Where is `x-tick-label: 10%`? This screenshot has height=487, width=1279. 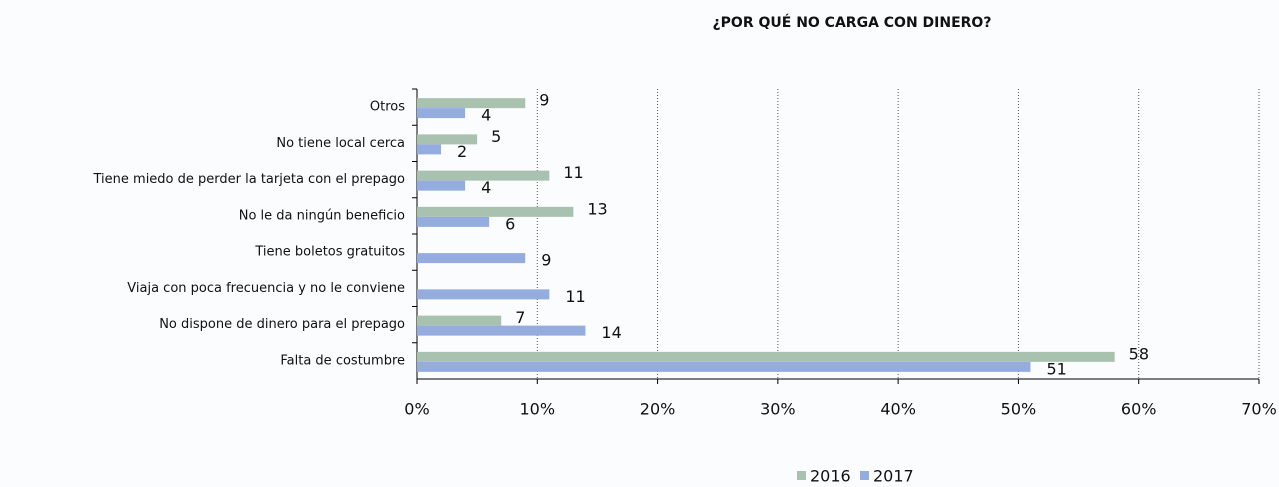
x-tick-label: 10% is located at coordinates (538, 409).